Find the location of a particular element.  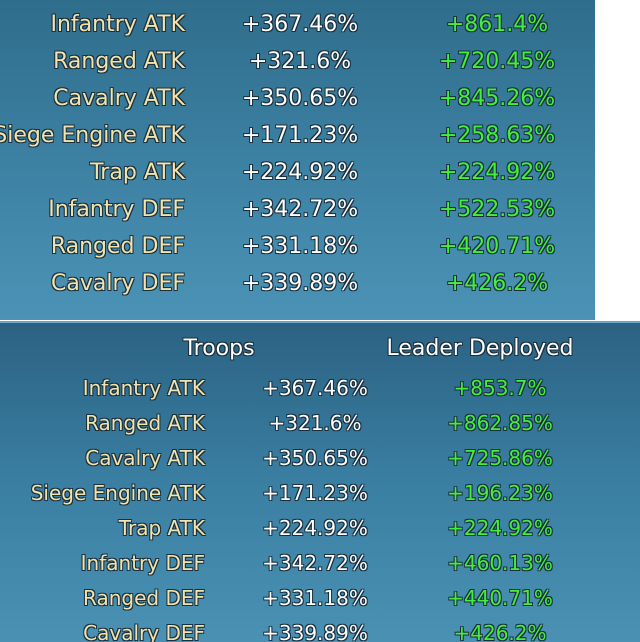

leader-value: +460.13% is located at coordinates (500, 563).